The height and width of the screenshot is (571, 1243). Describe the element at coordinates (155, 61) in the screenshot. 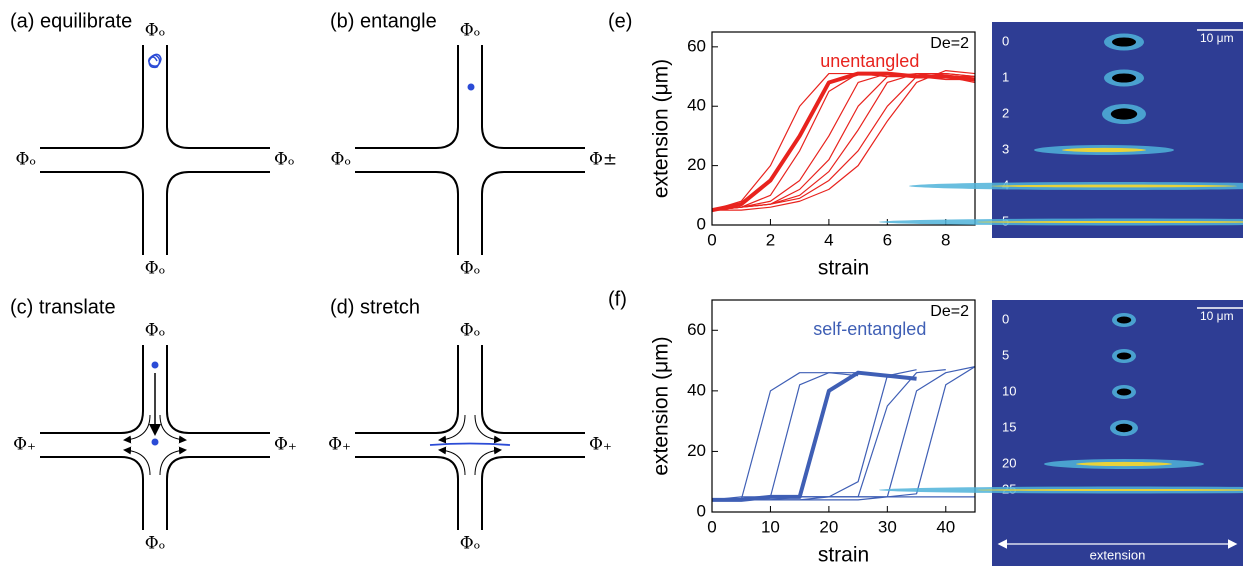

I see `molecule-coil` at that location.